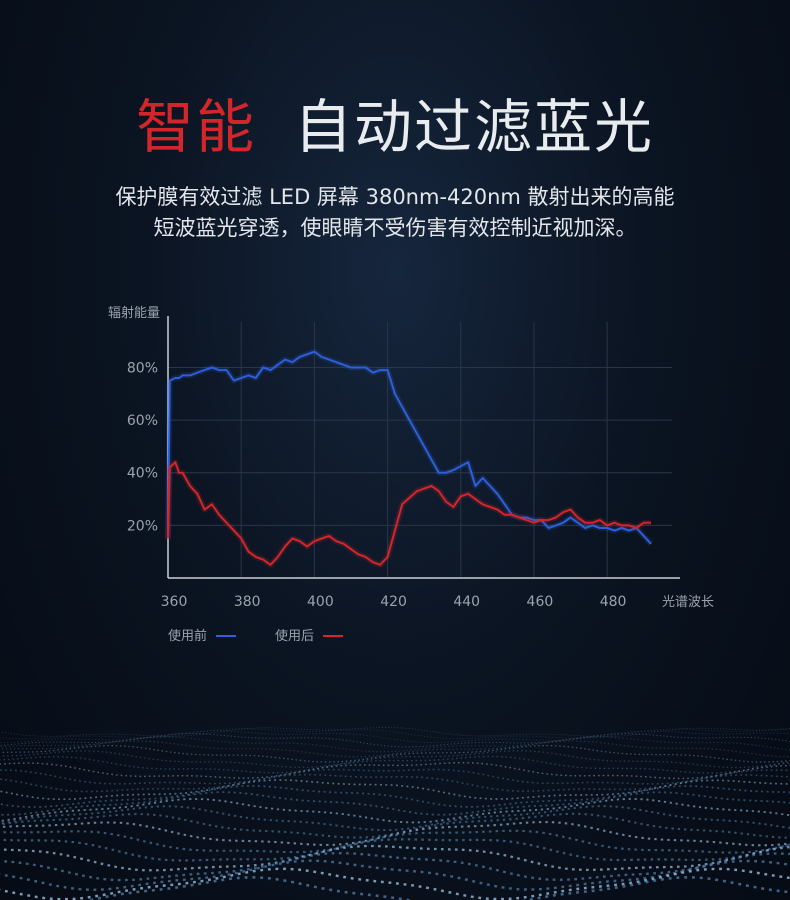  I want to click on page-title: 智能 自动过滤蓝光, so click(395, 122).